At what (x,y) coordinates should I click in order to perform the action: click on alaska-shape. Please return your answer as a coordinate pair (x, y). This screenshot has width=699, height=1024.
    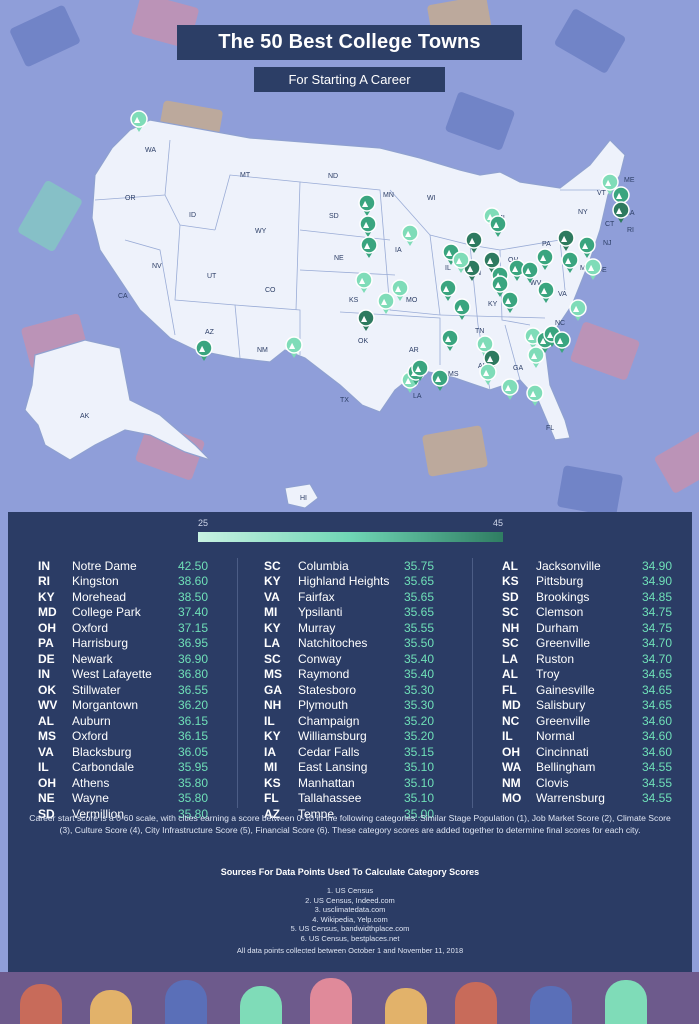
    Looking at the image, I should click on (117, 400).